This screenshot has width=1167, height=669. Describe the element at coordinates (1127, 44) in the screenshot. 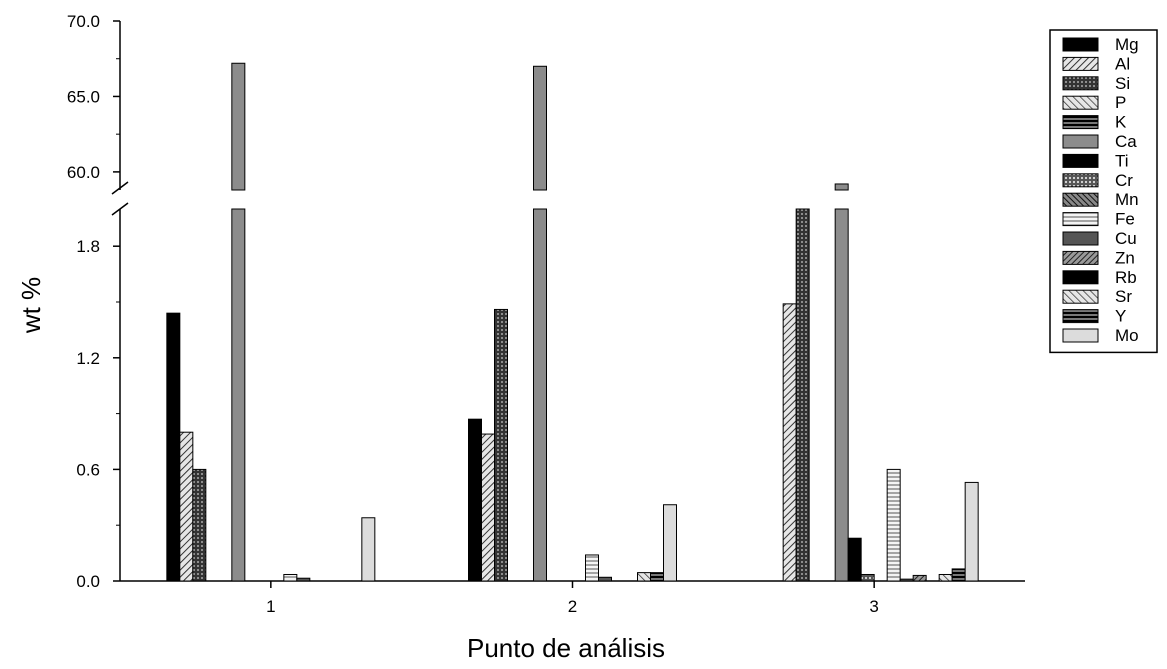

I see `legend-label-mg: Mg` at that location.